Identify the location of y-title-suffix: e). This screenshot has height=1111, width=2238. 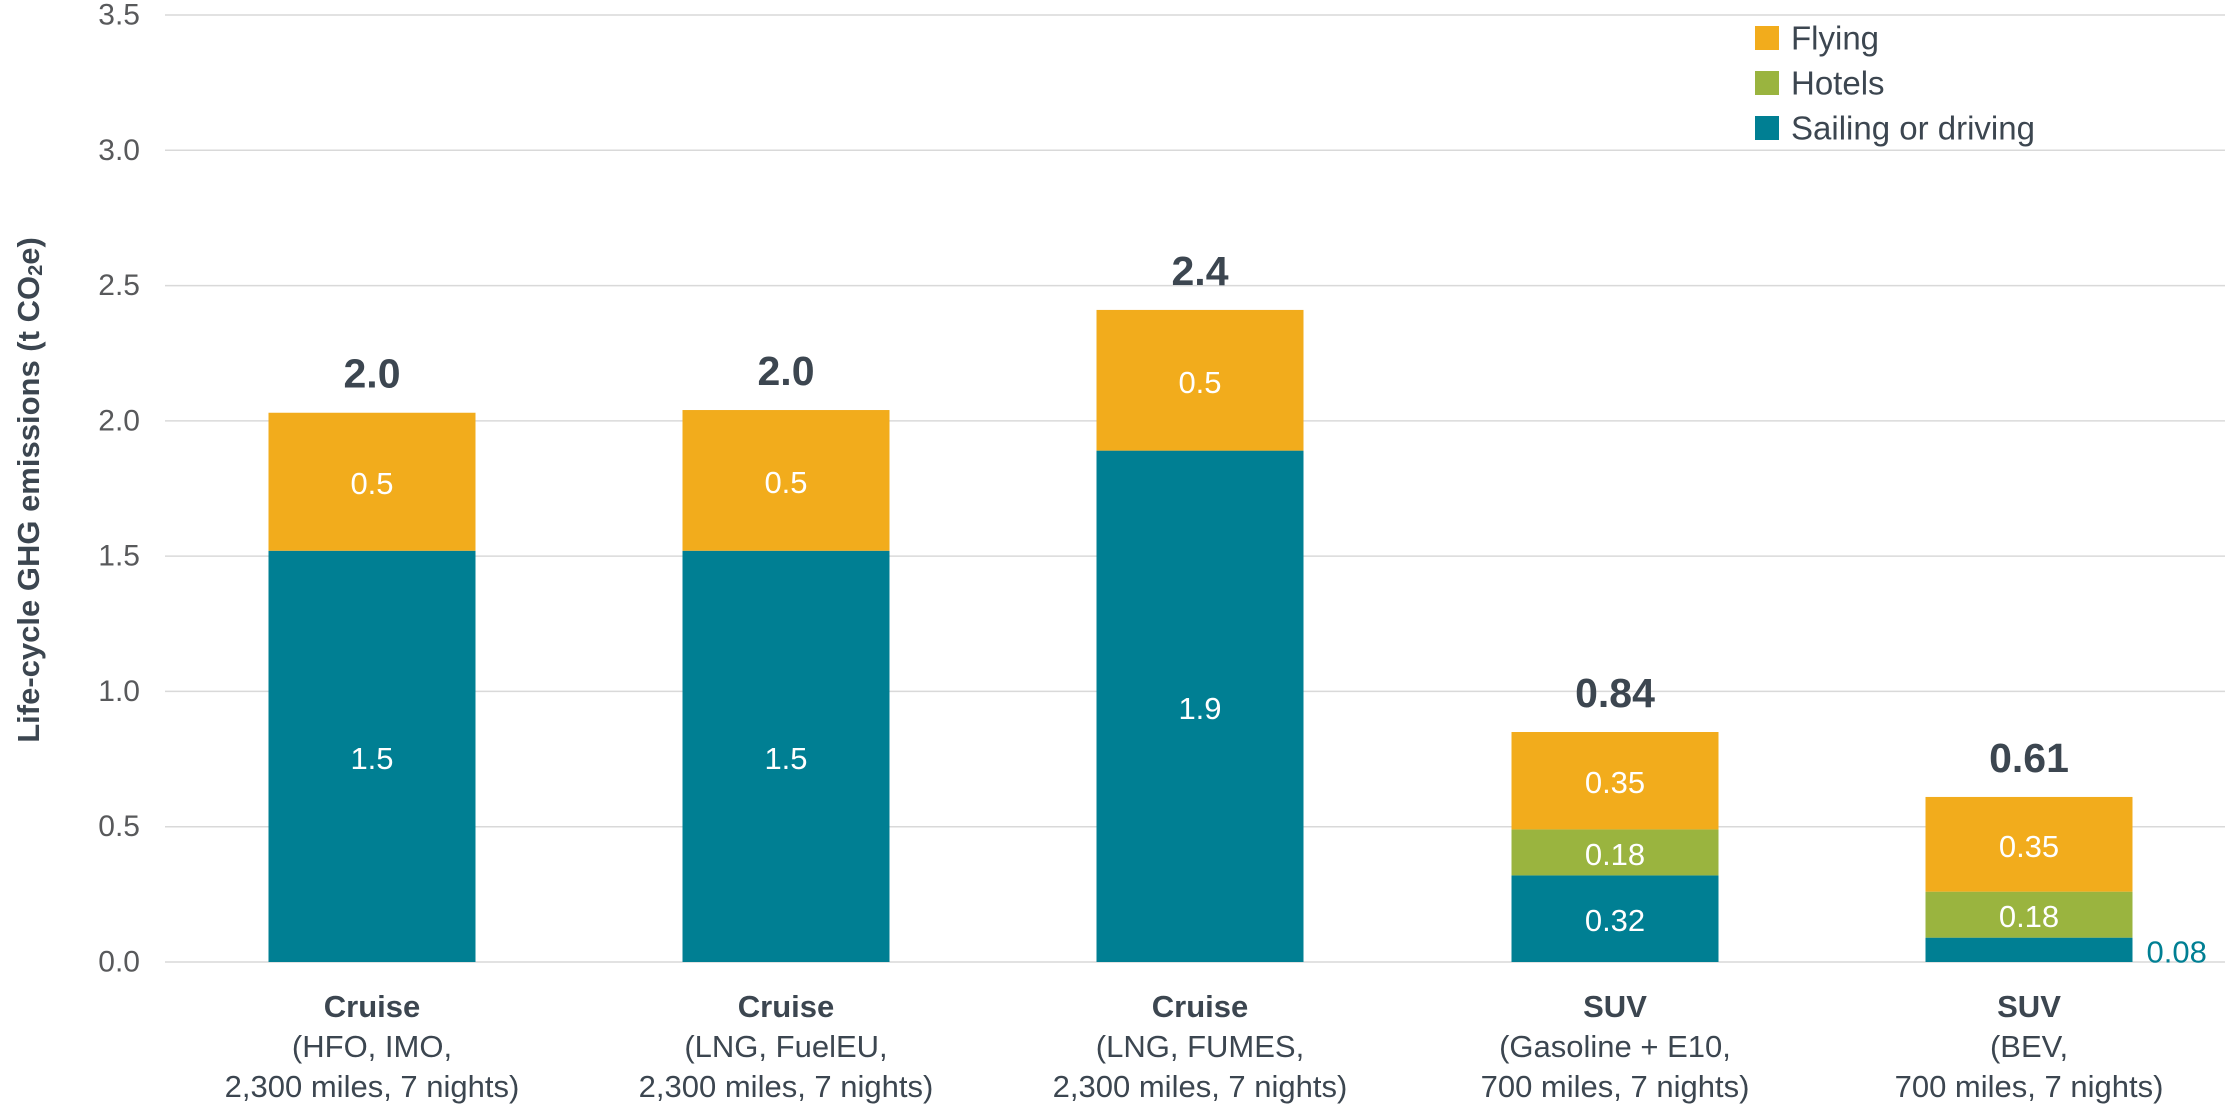
(28, 251).